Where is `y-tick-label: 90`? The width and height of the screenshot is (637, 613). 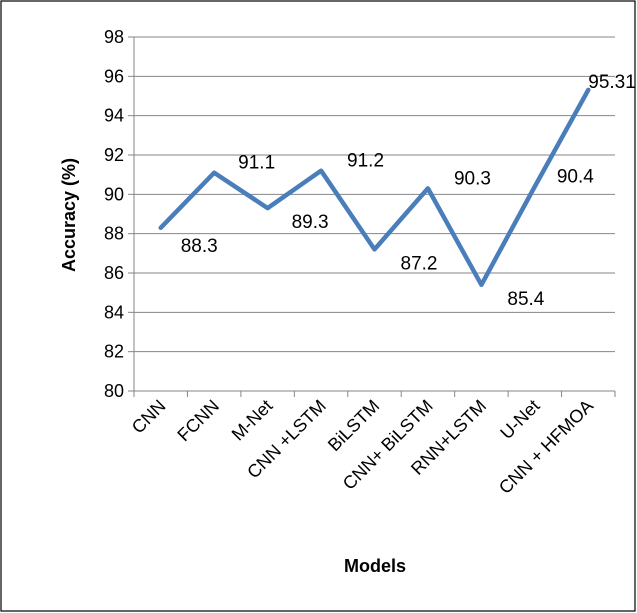
y-tick-label: 90 is located at coordinates (114, 194).